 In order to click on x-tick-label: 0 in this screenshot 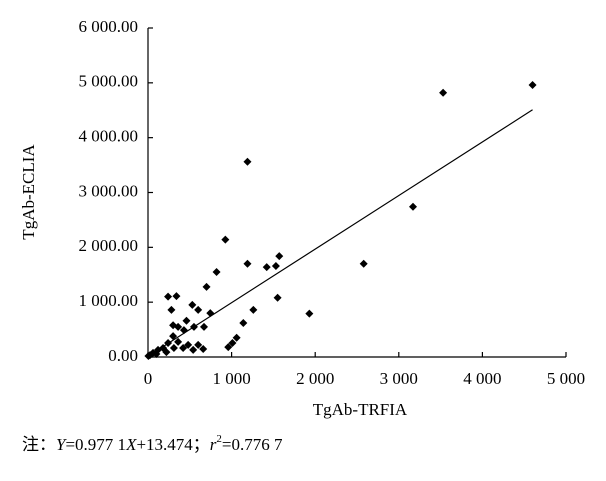, I will do `click(148, 378)`.